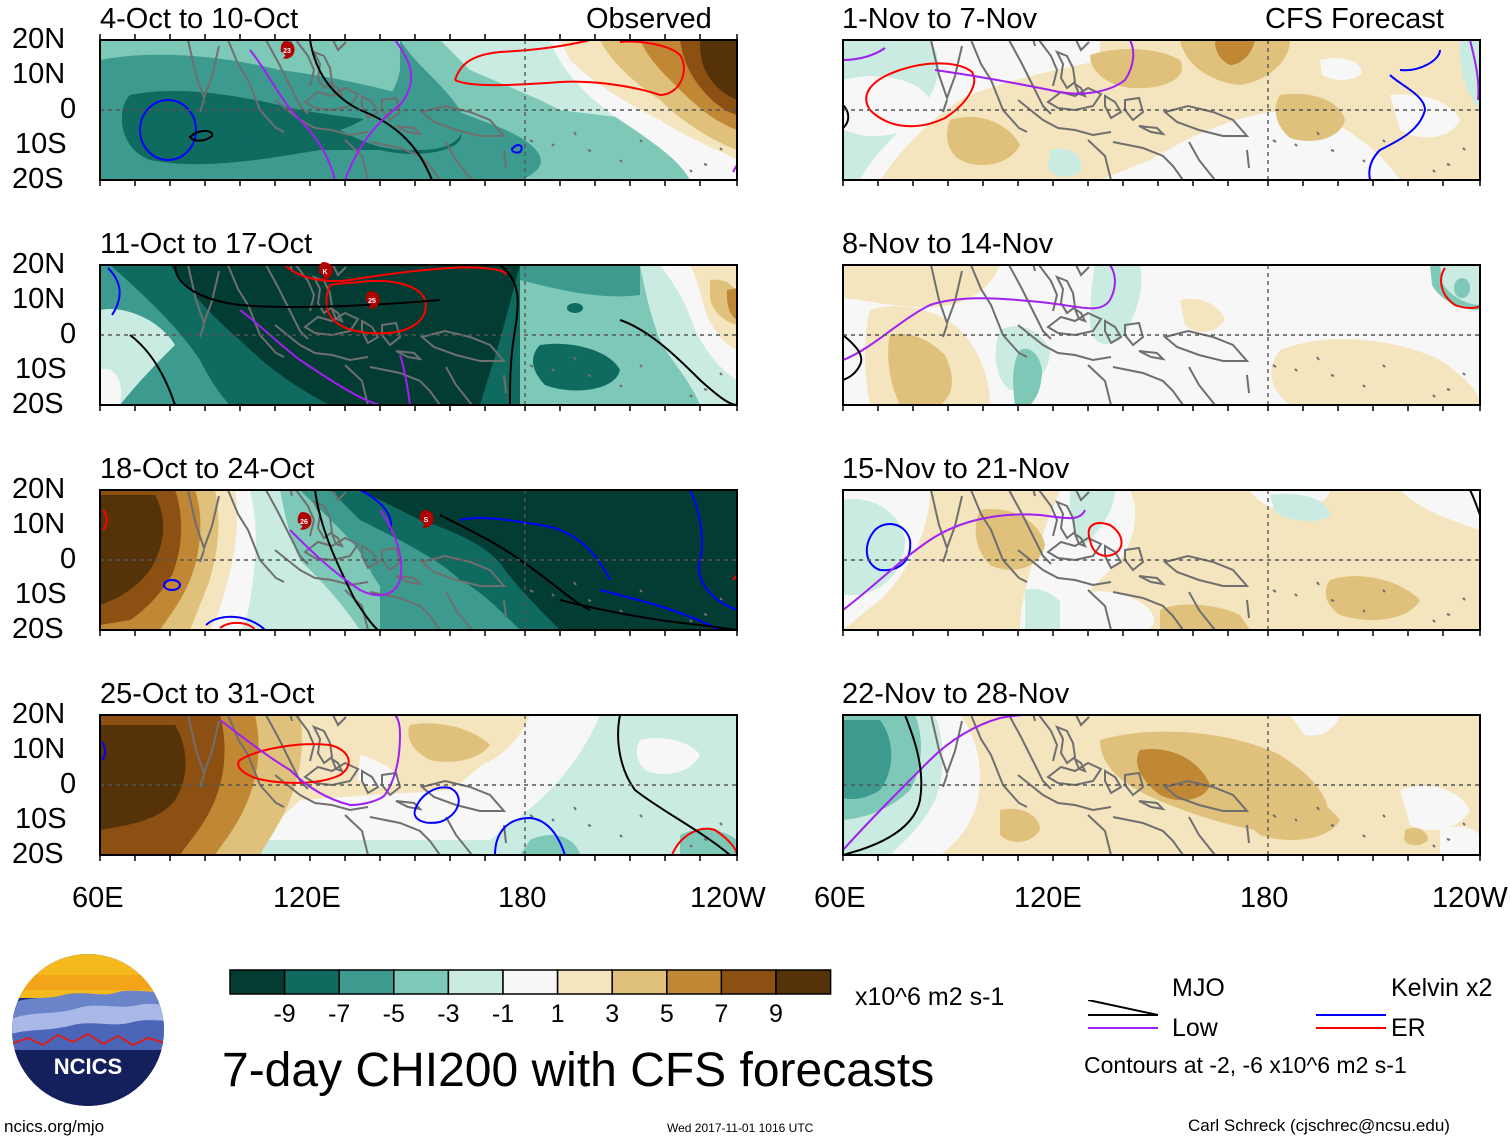 This screenshot has height=1142, width=1510. I want to click on panel-title-right-3: 15-Nov to 21-Nov, so click(956, 469).